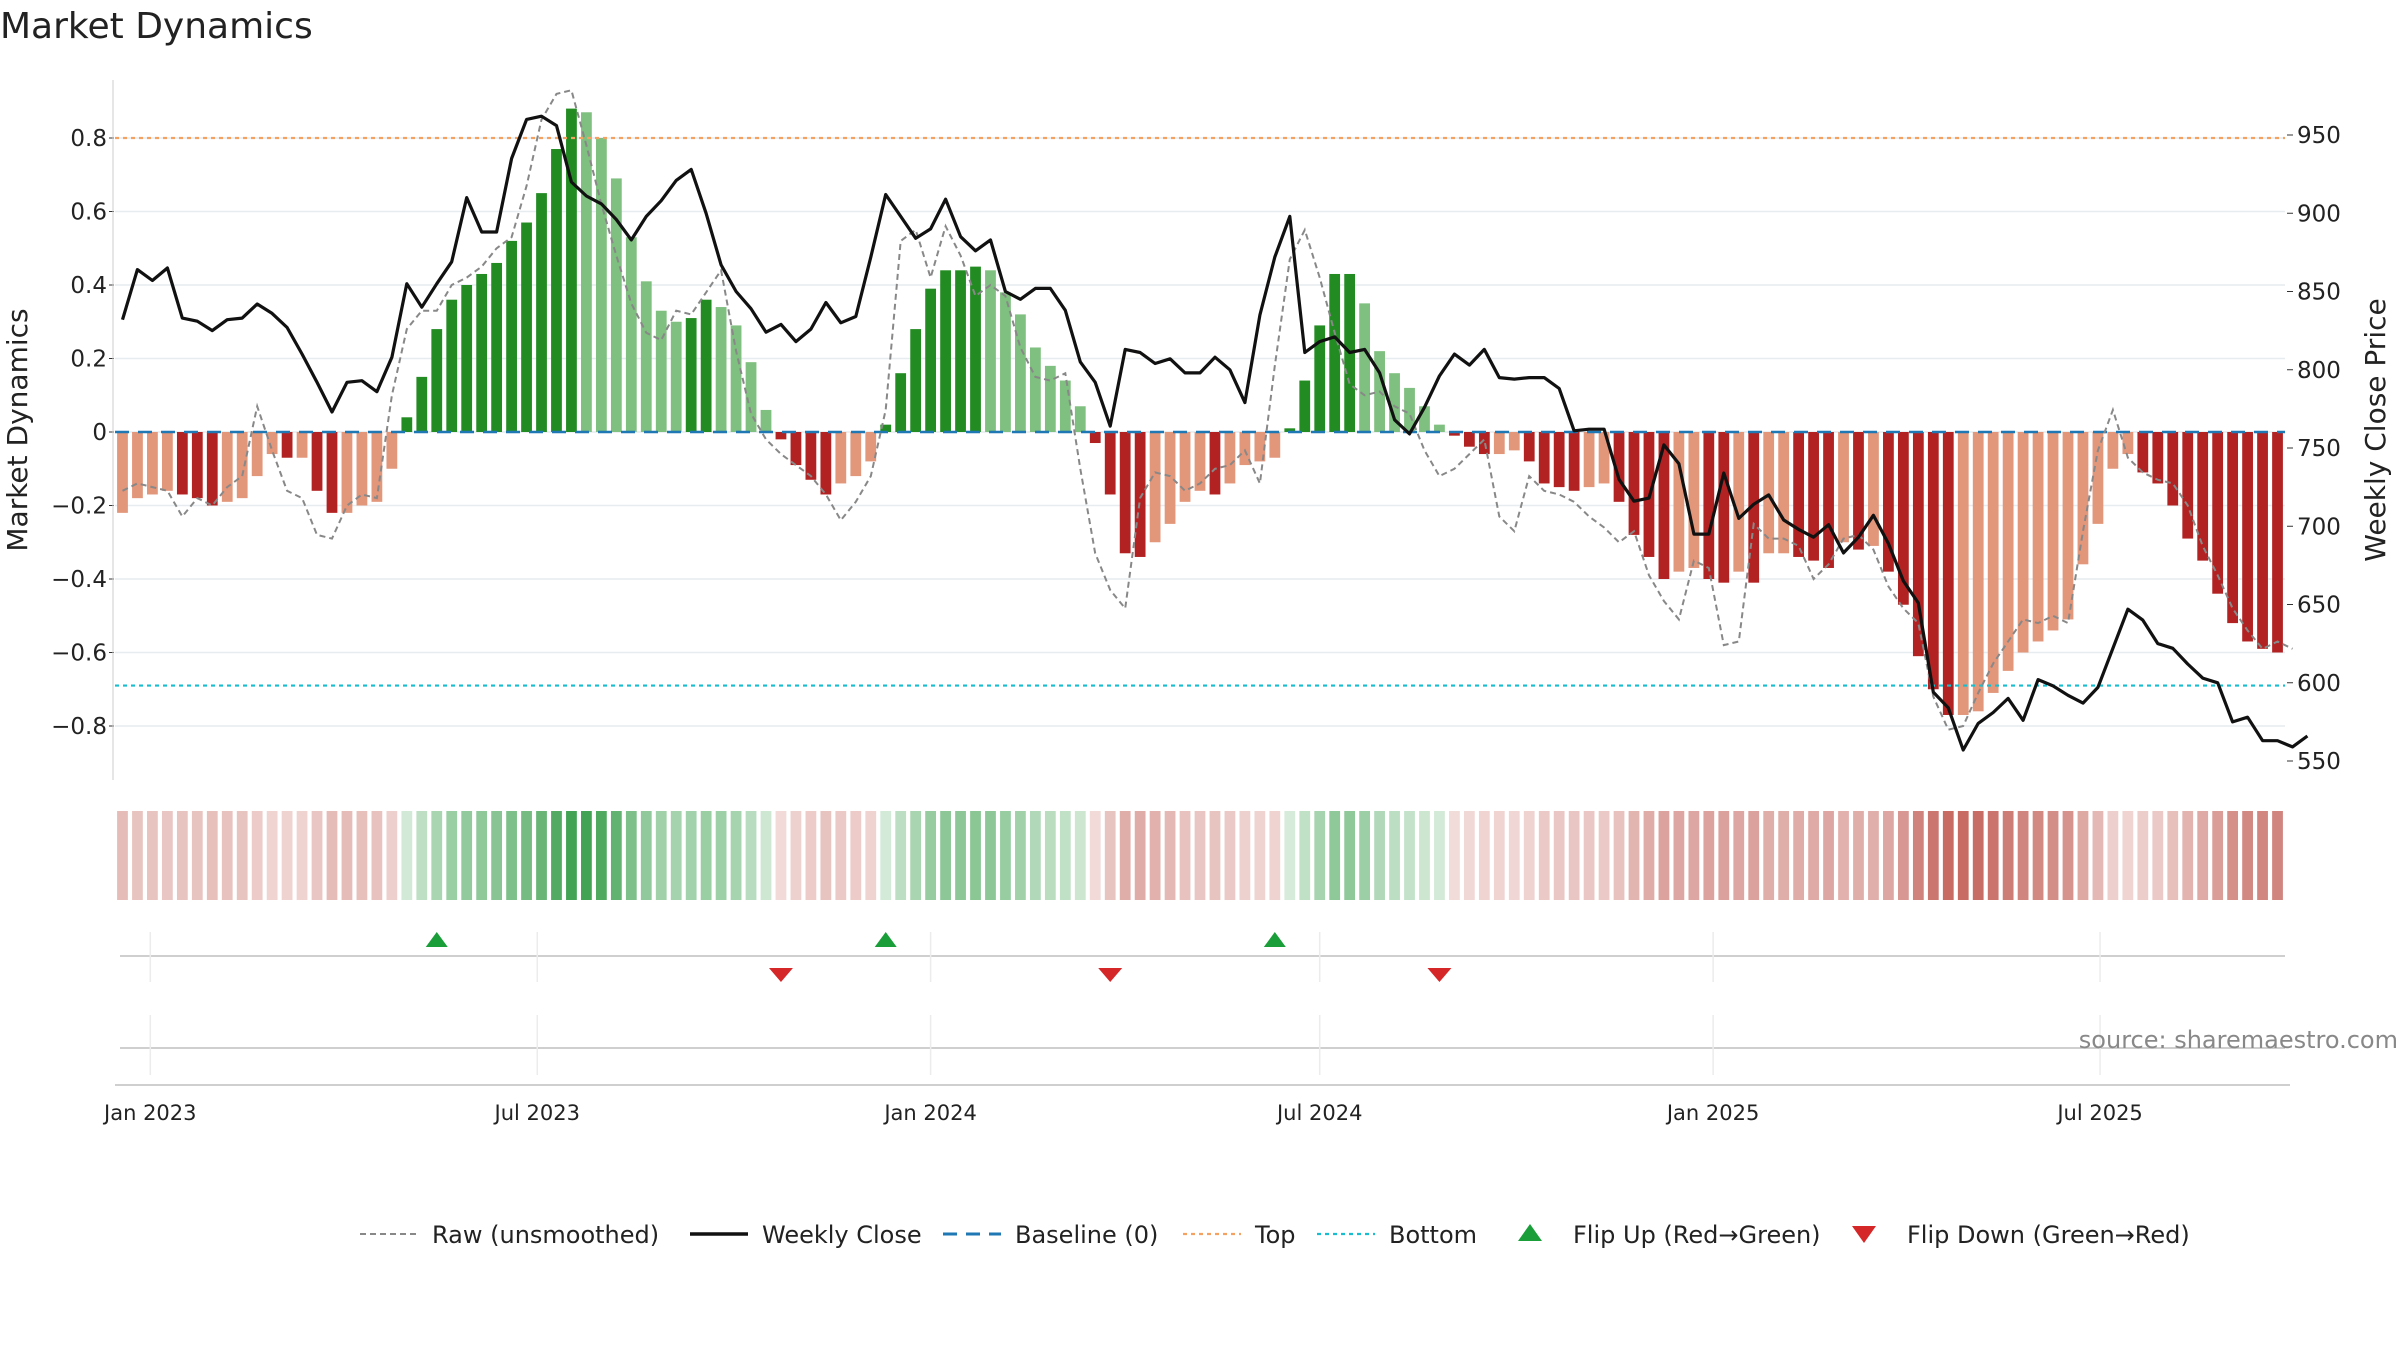 The height and width of the screenshot is (1350, 2400). I want to click on x-tick-label: Jan 2025, so click(1712, 1113).